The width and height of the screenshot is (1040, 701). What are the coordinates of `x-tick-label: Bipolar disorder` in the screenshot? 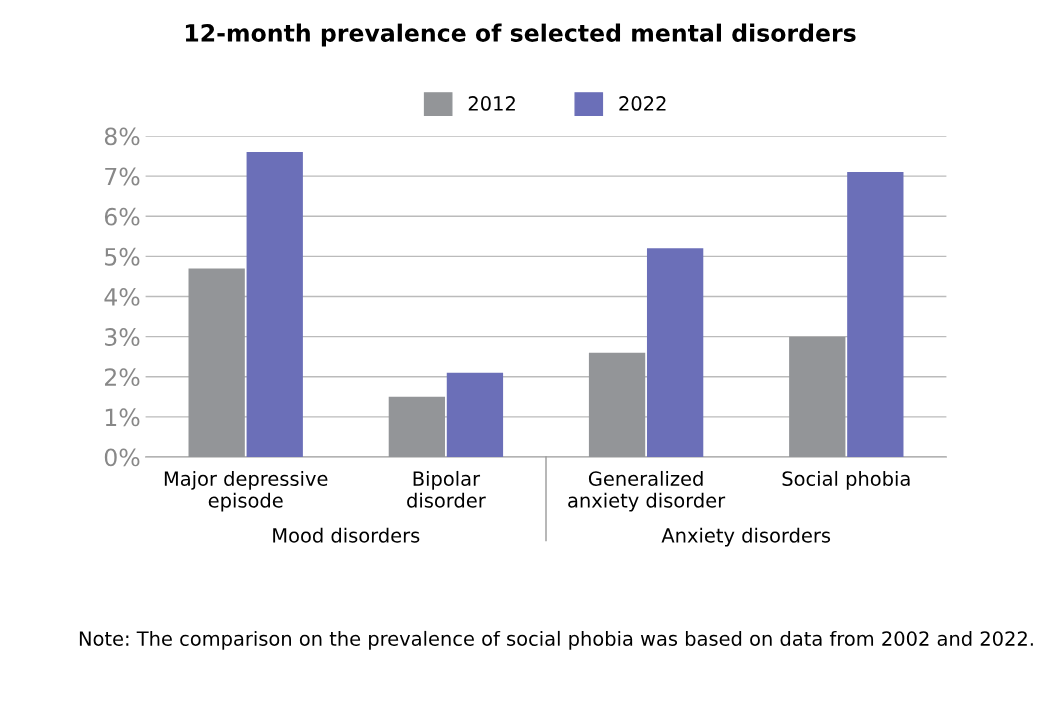 It's located at (446, 489).